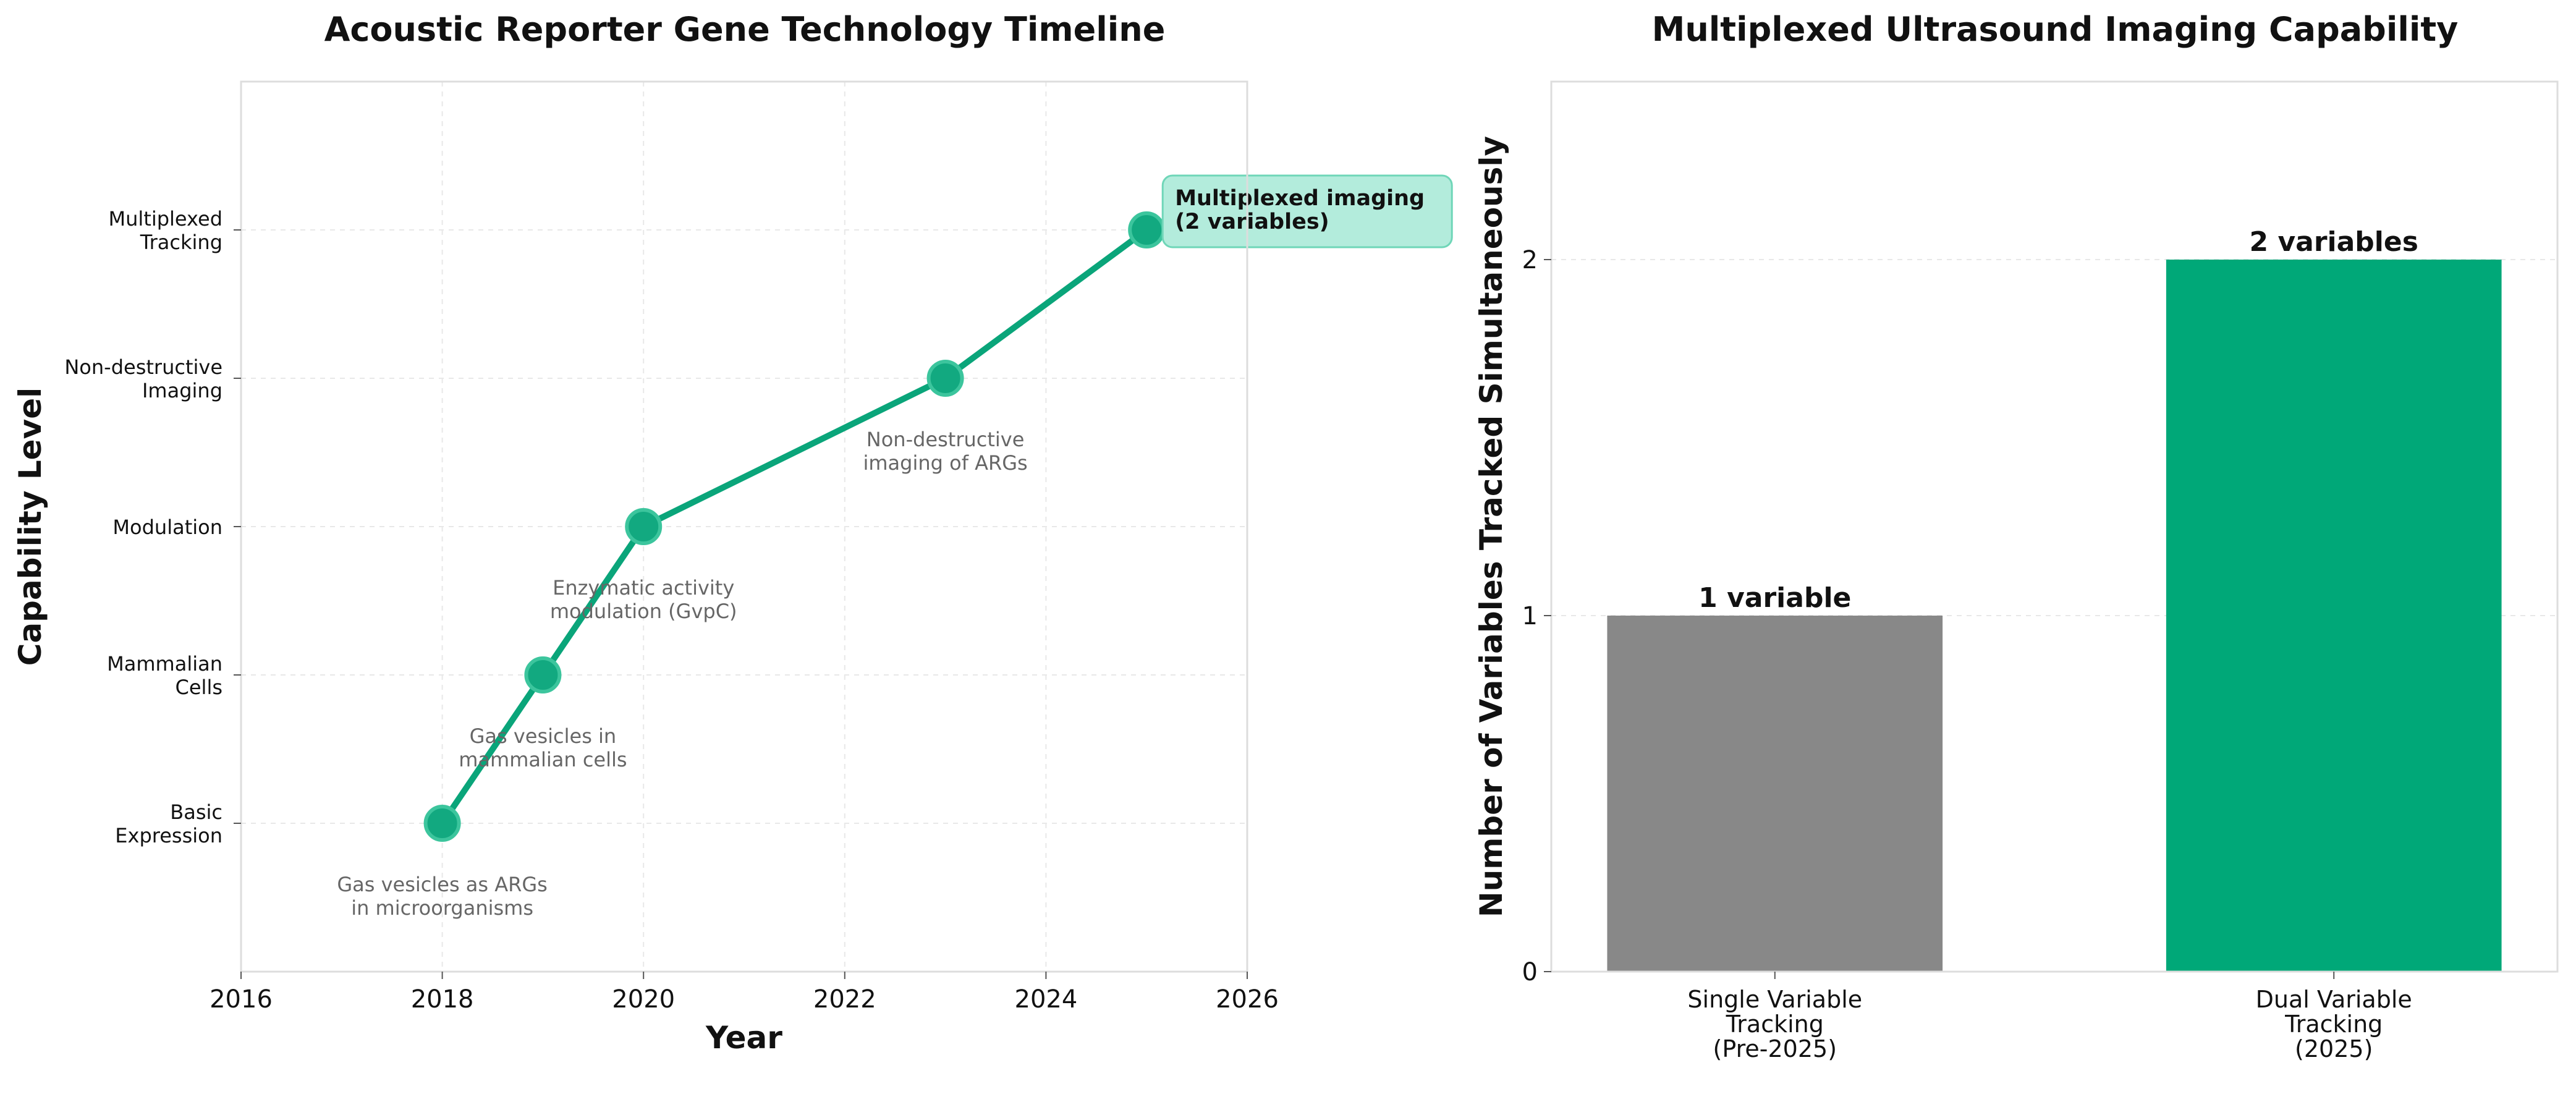 This screenshot has width=2576, height=1094. Describe the element at coordinates (1300, 198) in the screenshot. I see `highlight-annotation-text-line: Multiplexed imaging` at that location.